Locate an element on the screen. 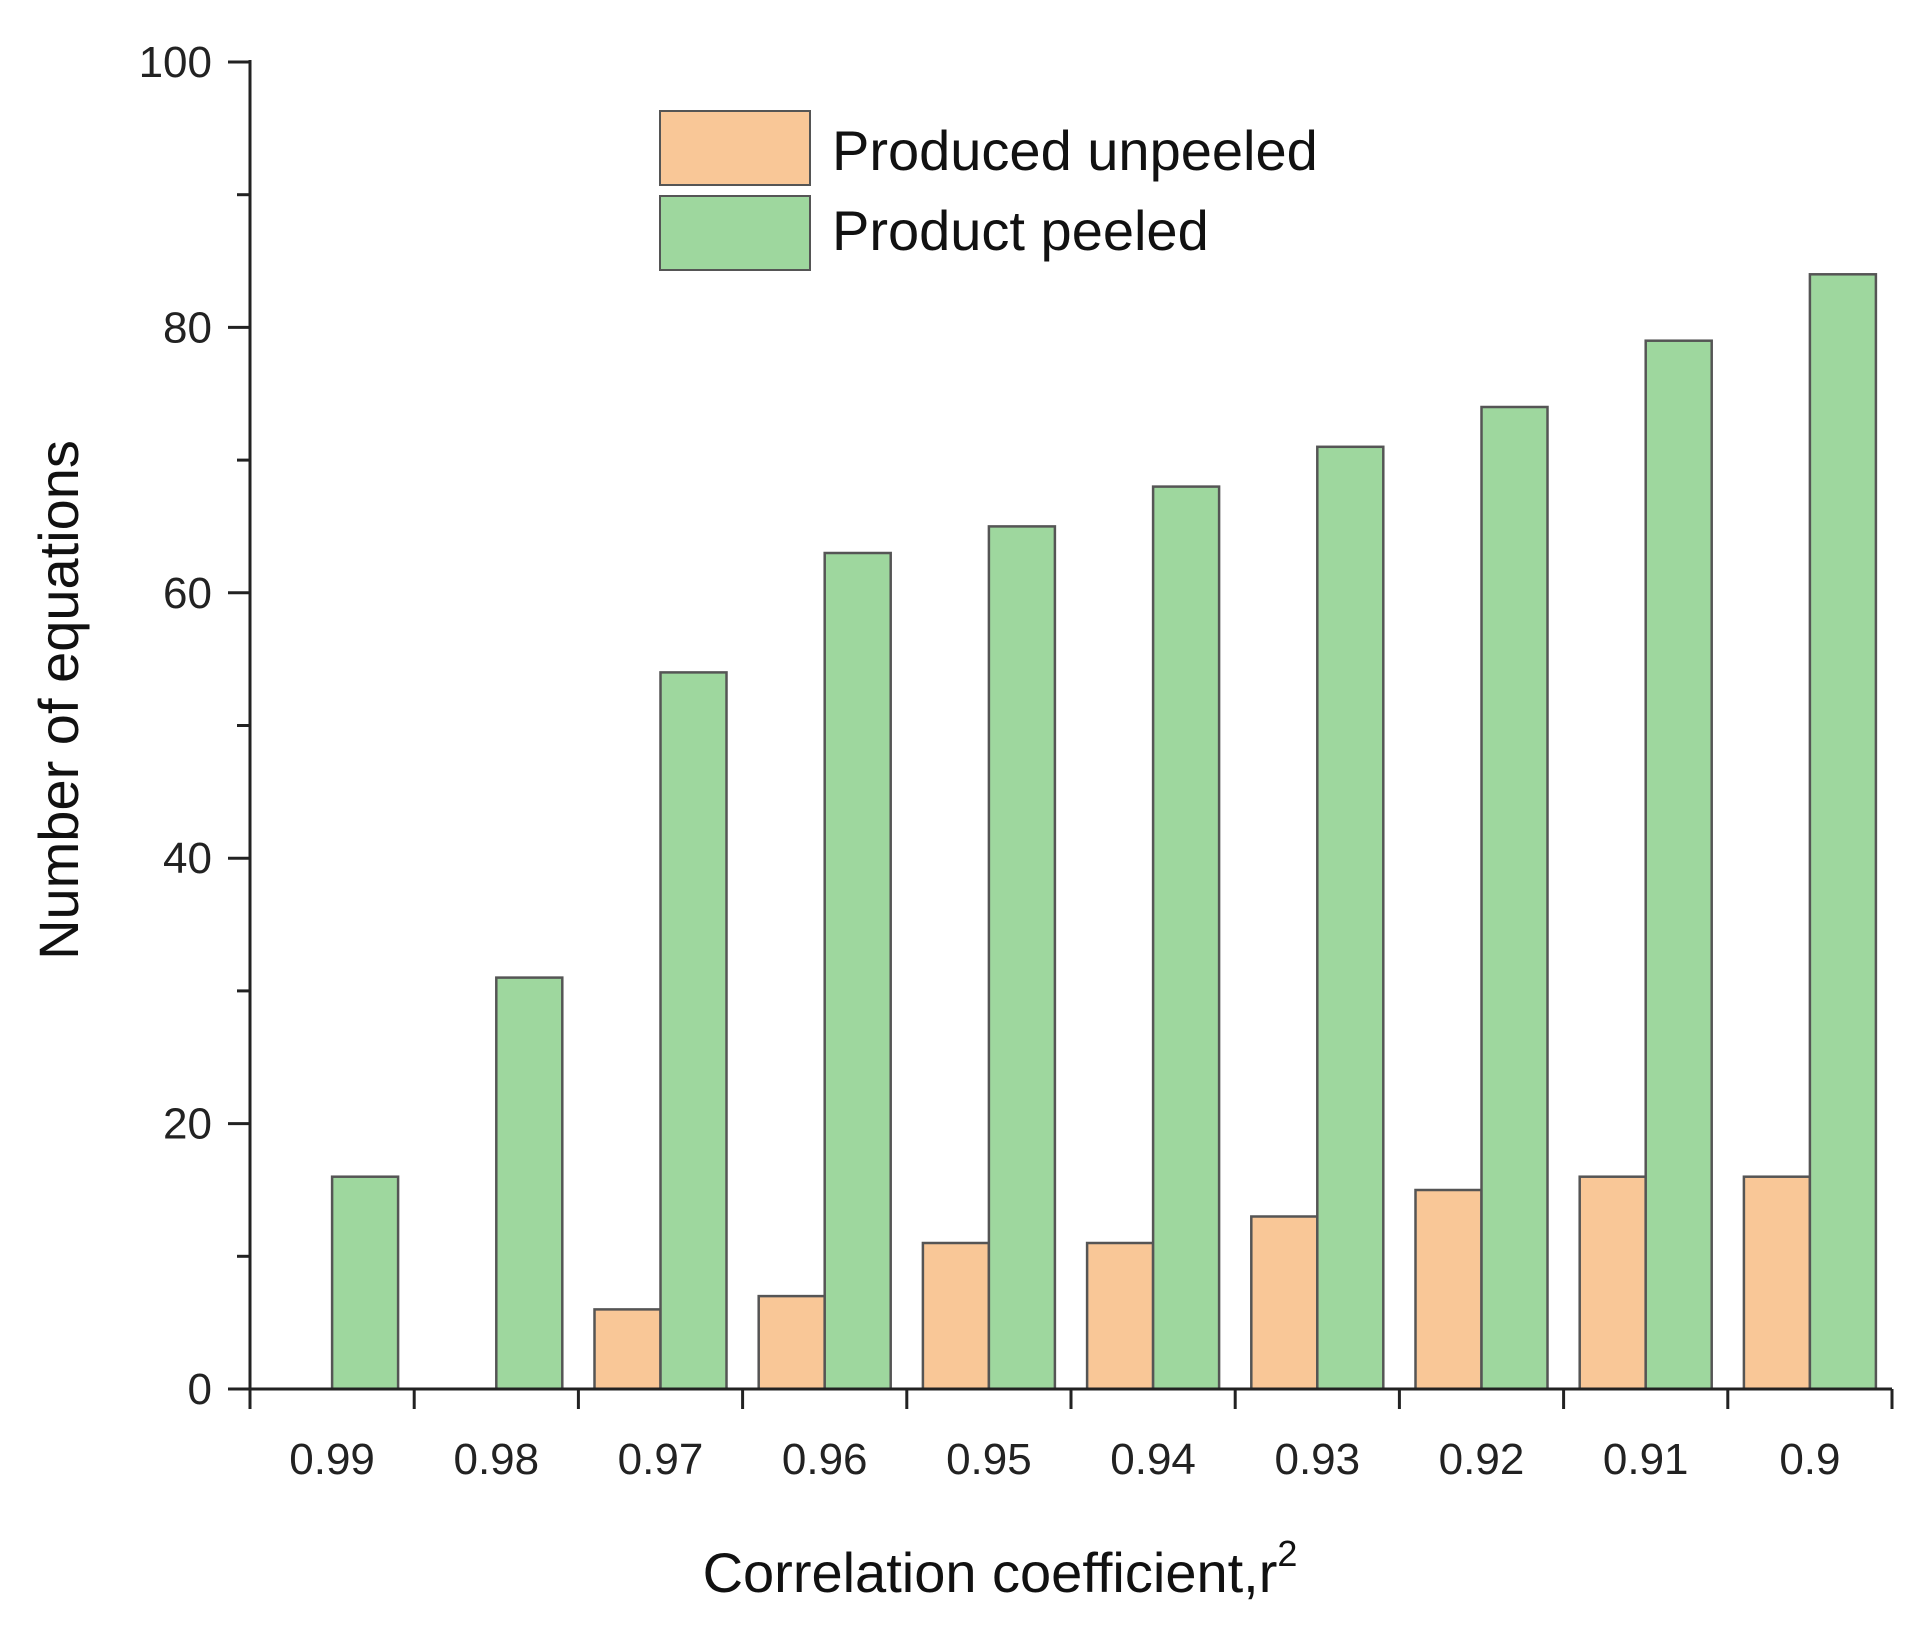 Image resolution: width=1907 pixels, height=1628 pixels. legend-label-product-peeled: Product peeled is located at coordinates (1020, 230).